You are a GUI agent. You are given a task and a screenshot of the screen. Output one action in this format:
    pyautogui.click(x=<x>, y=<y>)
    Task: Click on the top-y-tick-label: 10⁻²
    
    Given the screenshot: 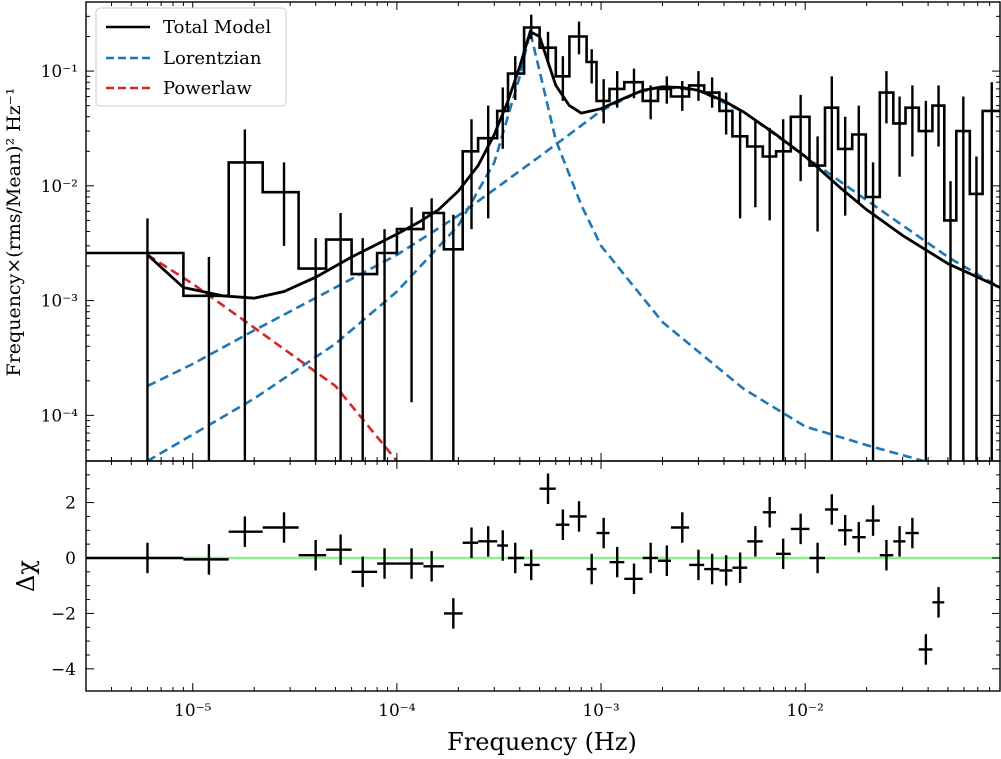 What is the action you would take?
    pyautogui.click(x=59, y=187)
    